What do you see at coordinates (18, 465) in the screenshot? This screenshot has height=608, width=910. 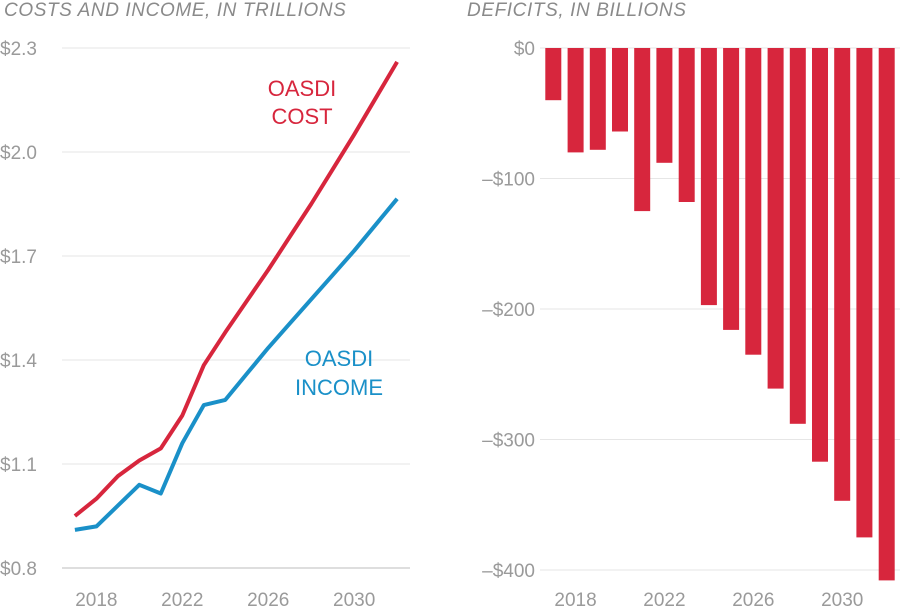 I see `y-tick-label: $1.1` at bounding box center [18, 465].